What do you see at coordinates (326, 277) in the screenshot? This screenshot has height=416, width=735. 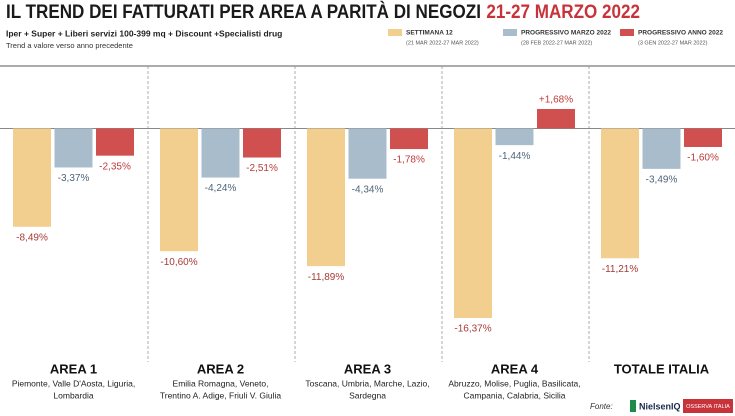 I see `value-label: -11,89%` at bounding box center [326, 277].